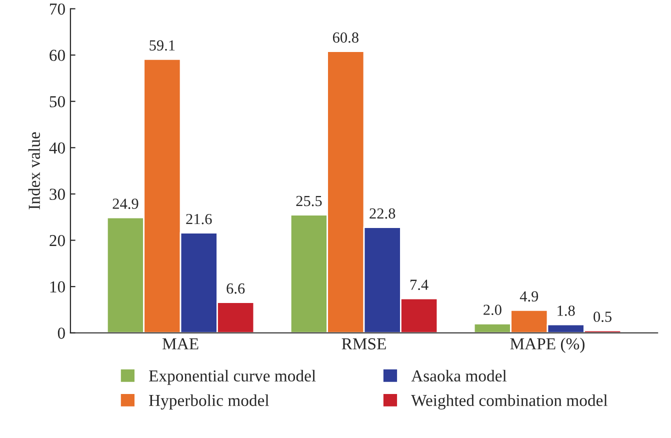  I want to click on legend-label: Weighted combination model, so click(509, 402).